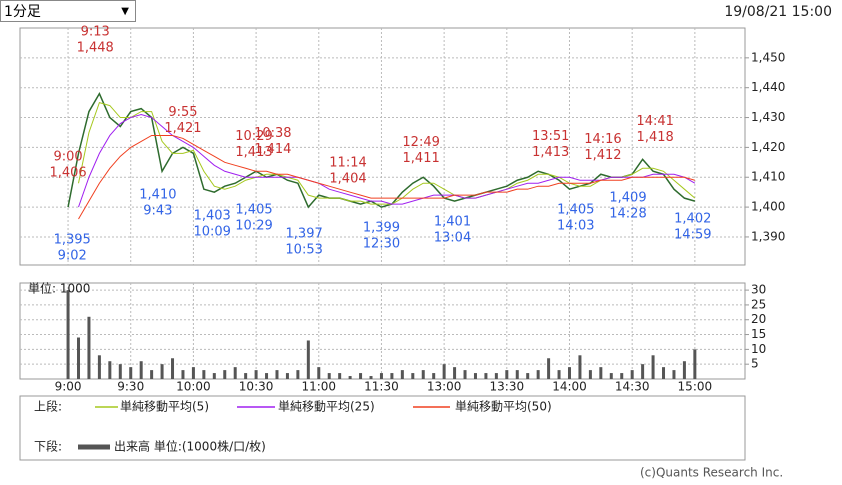  What do you see at coordinates (68, 387) in the screenshot?
I see `x-tick-label: 9:00` at bounding box center [68, 387].